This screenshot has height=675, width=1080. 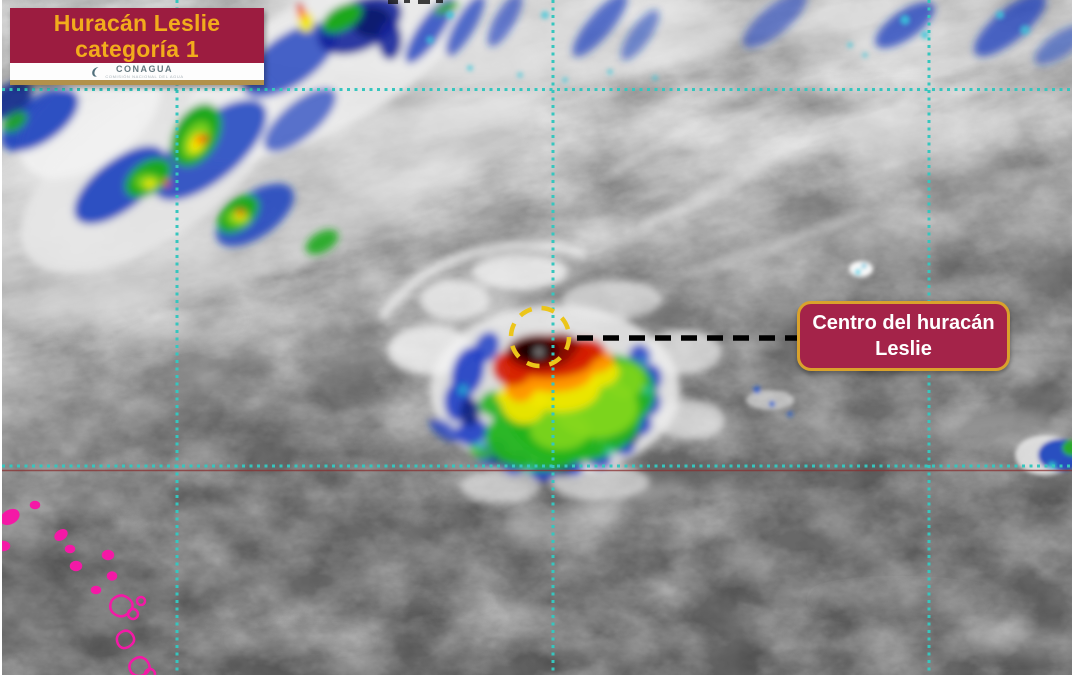 What do you see at coordinates (903, 336) in the screenshot?
I see `hurricane-center-callout: Centro del huracán Leslie` at bounding box center [903, 336].